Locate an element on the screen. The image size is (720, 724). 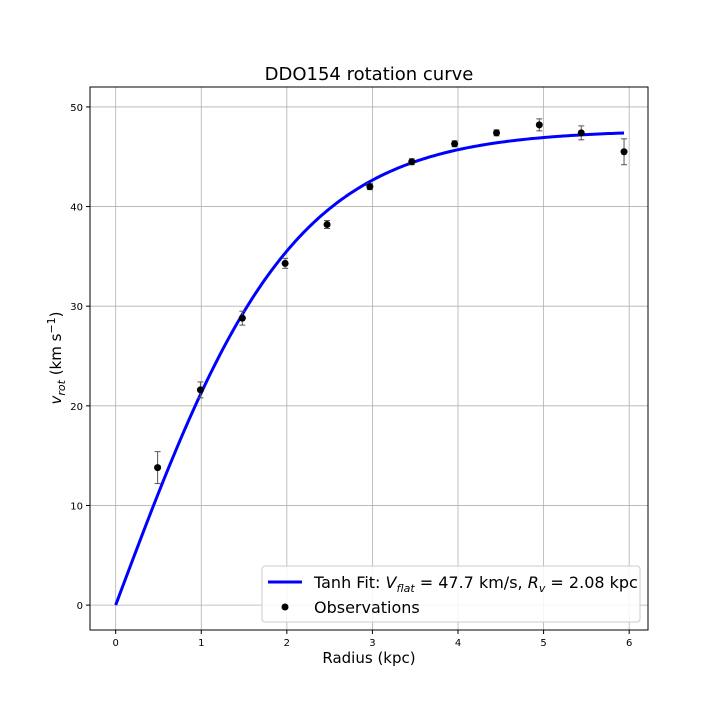
legend-vflat-subscript: flat is located at coordinates (405, 588).